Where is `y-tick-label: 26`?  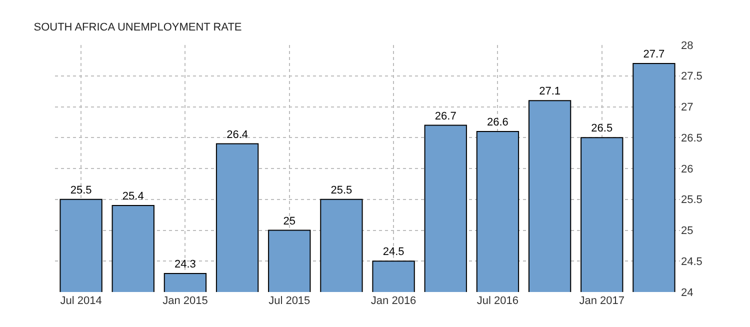 y-tick-label: 26 is located at coordinates (687, 169).